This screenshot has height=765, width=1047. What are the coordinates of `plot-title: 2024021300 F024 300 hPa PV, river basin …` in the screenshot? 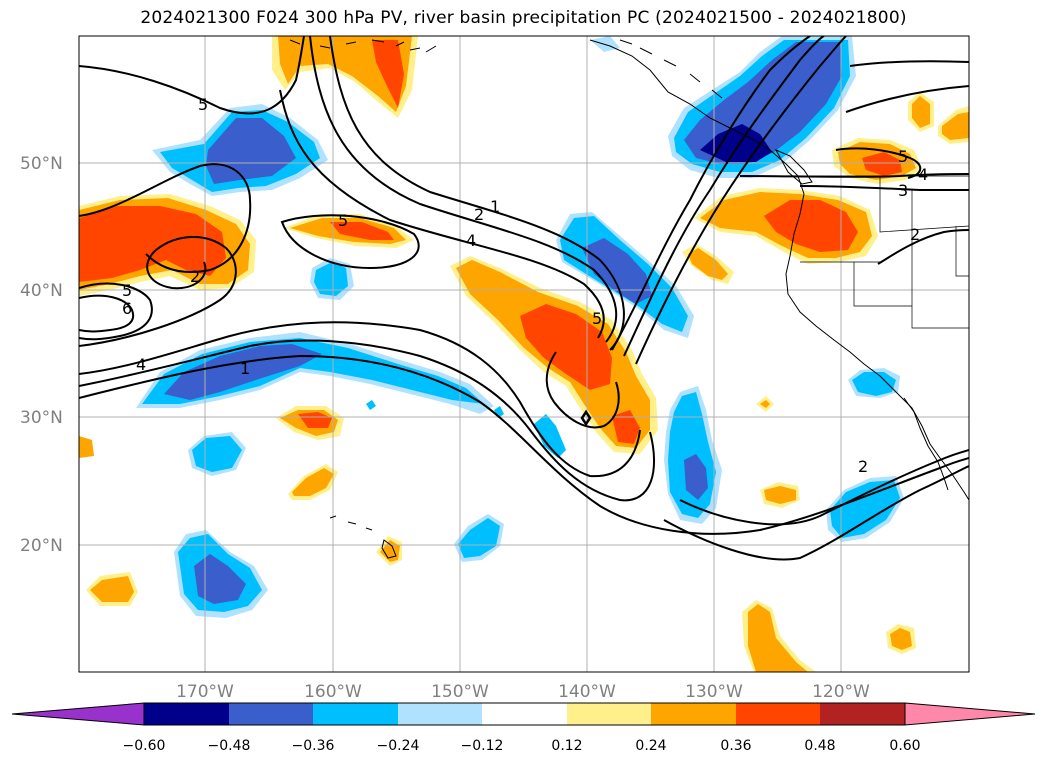 It's located at (523, 18).